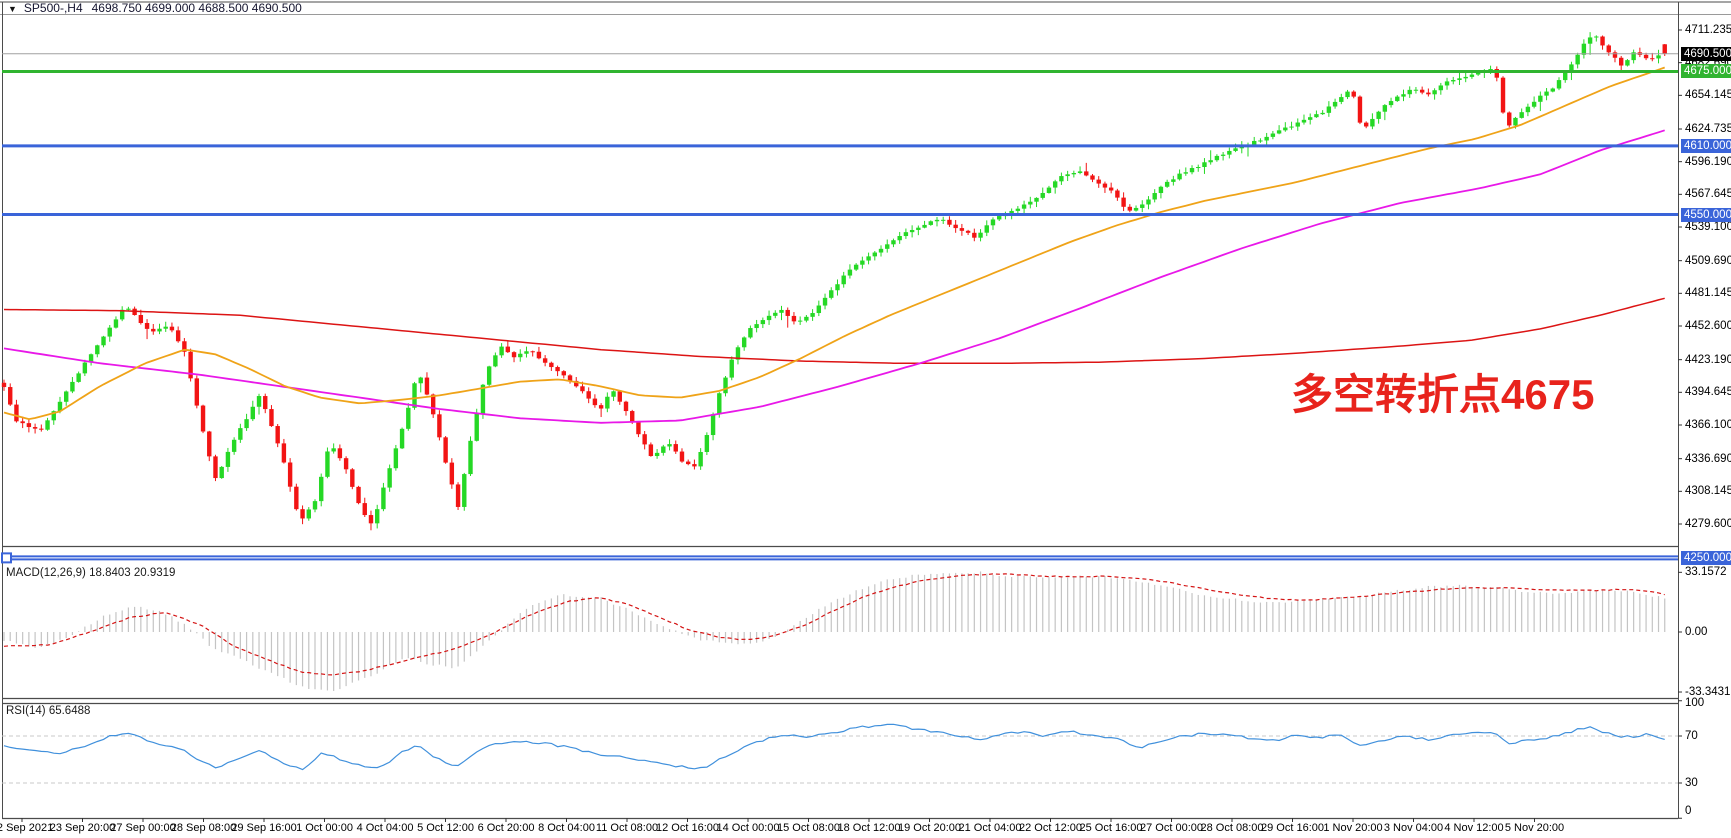 This screenshot has height=838, width=1731. What do you see at coordinates (12, 9) in the screenshot?
I see `symbol-dropdown-icon: ▼` at bounding box center [12, 9].